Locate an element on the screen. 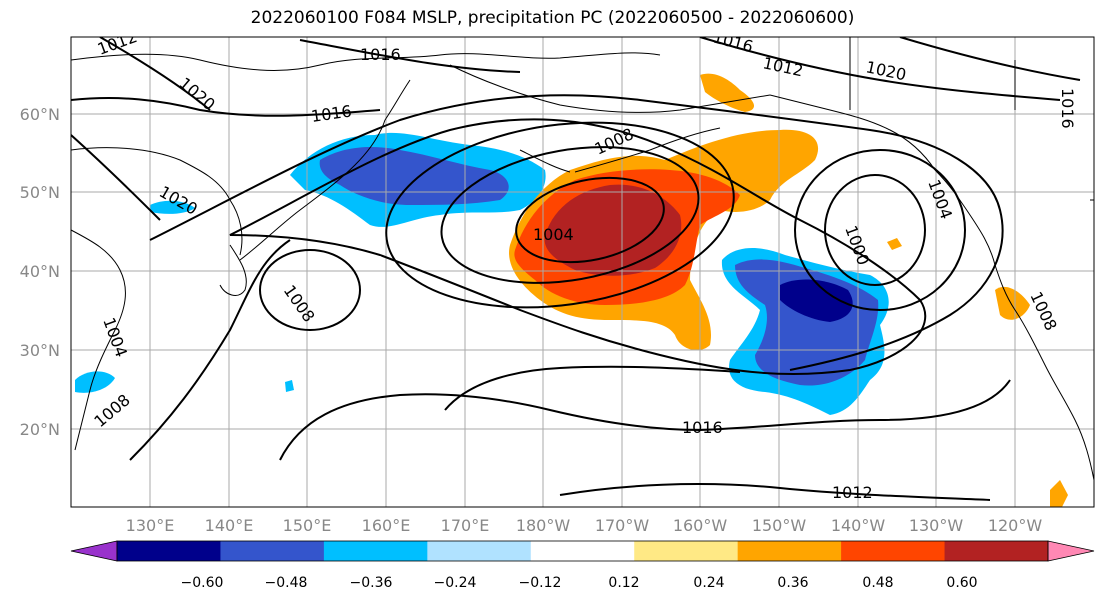 The height and width of the screenshot is (601, 1105). lat-tick: 50°N is located at coordinates (40, 192).